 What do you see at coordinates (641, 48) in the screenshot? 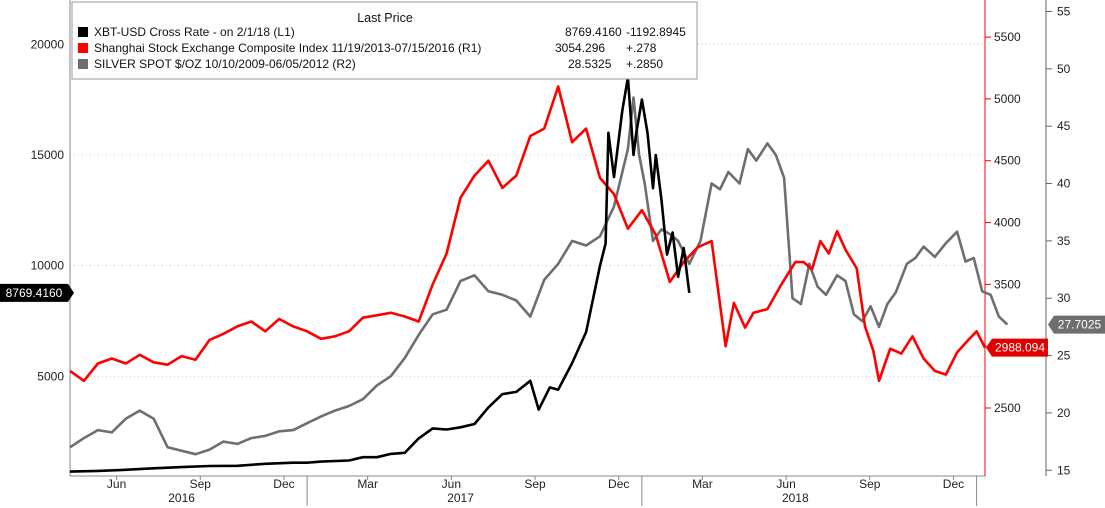
I see `legend-change-shanghai: +.278` at bounding box center [641, 48].